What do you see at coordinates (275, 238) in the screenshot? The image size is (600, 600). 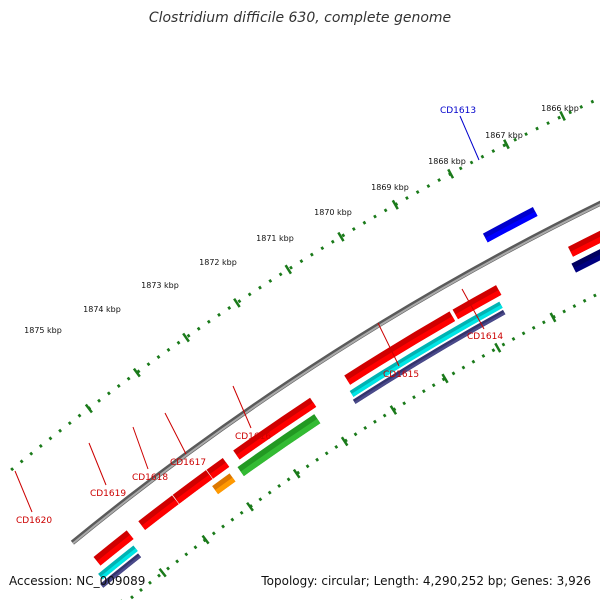 I see `scale-tick-label-1871: 1871 kbp` at bounding box center [275, 238].